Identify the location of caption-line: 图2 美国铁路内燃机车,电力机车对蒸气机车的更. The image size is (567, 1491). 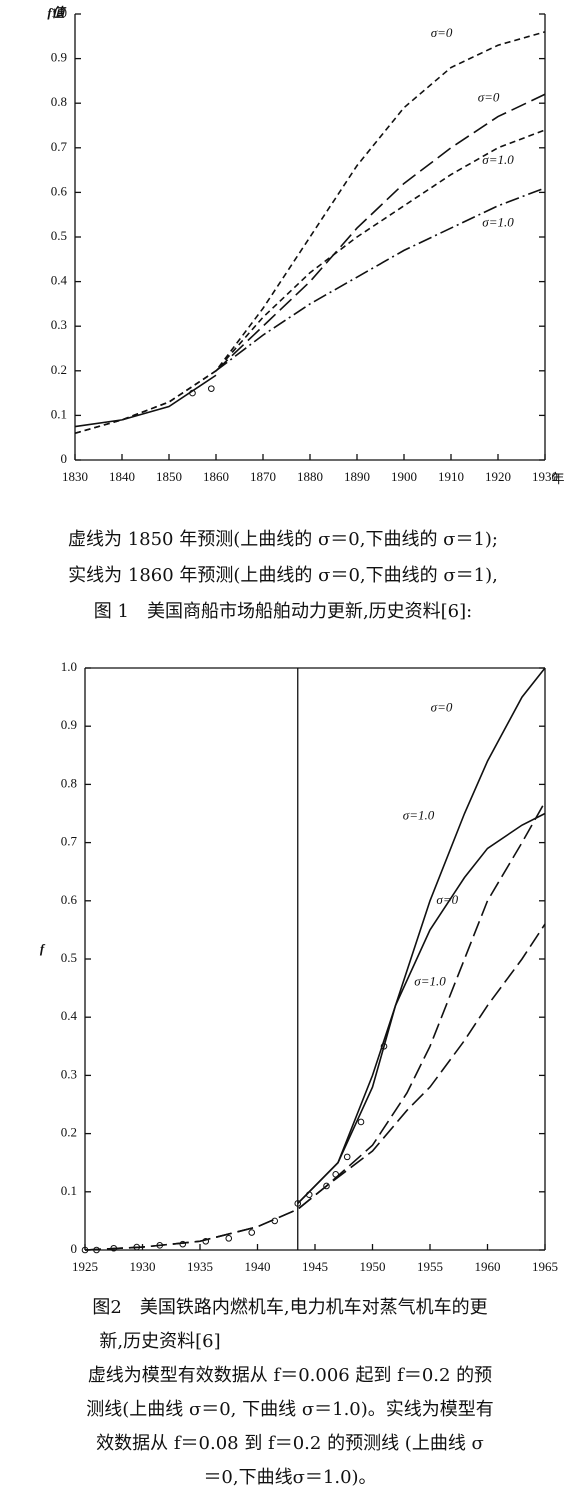
(289, 1307).